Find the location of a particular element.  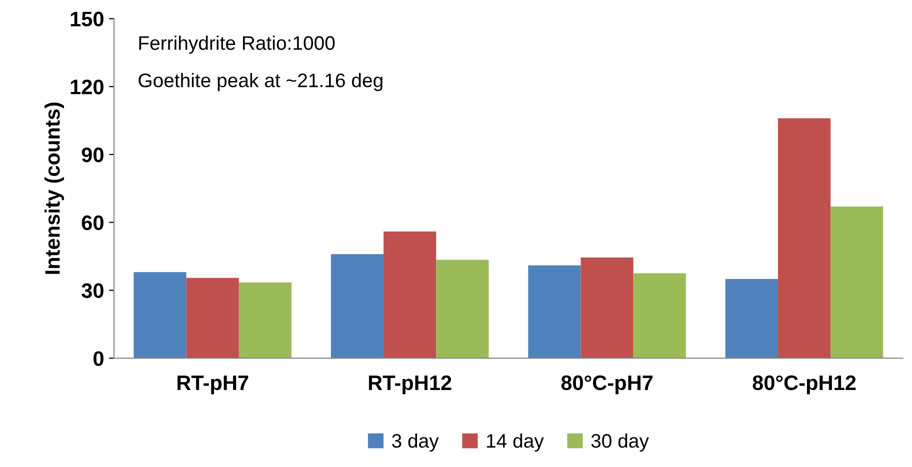

y-tick-label: 150 is located at coordinates (87, 19).